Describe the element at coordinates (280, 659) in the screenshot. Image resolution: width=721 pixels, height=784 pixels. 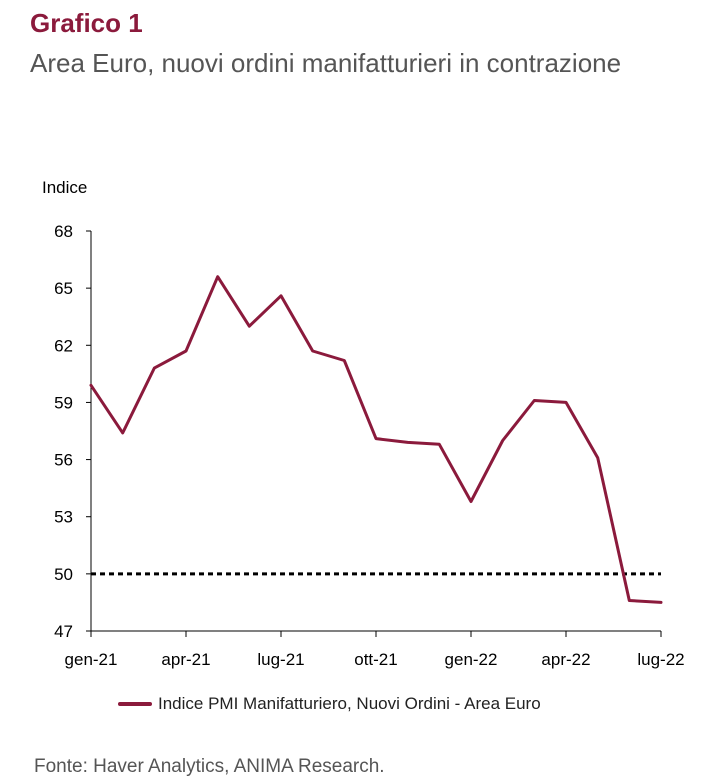
I see `x-tick-label: lug-21` at that location.